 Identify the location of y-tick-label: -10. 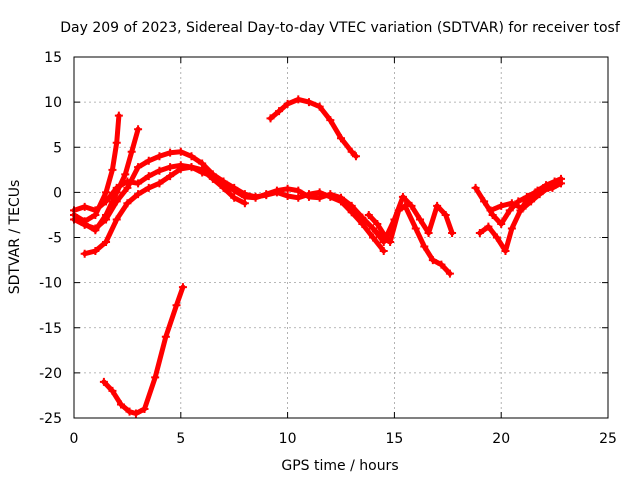
(50, 284).